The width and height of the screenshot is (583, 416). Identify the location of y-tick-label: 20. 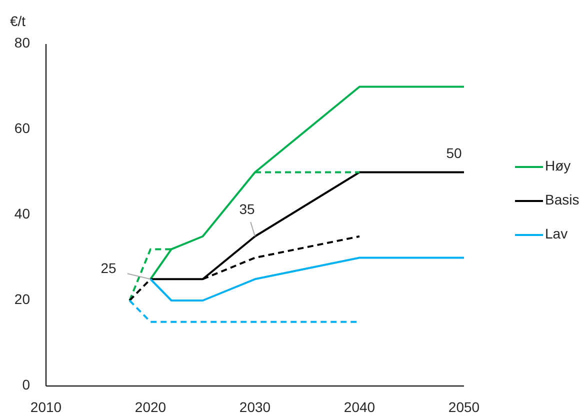
(22, 299).